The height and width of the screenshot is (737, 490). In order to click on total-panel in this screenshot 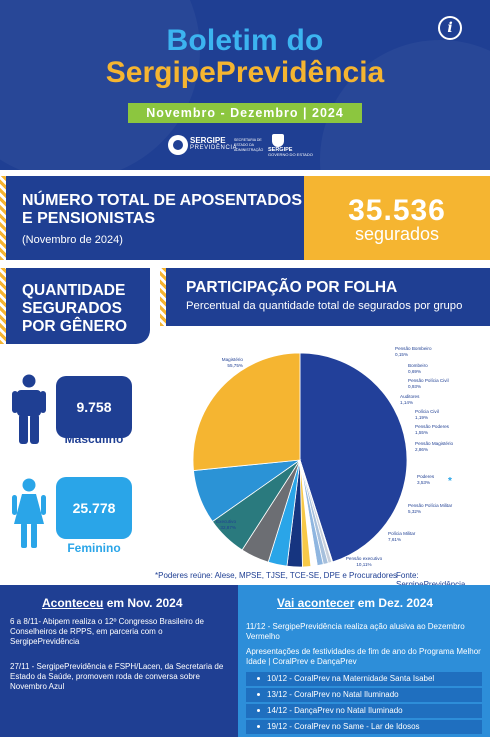, I will do `click(152, 218)`.